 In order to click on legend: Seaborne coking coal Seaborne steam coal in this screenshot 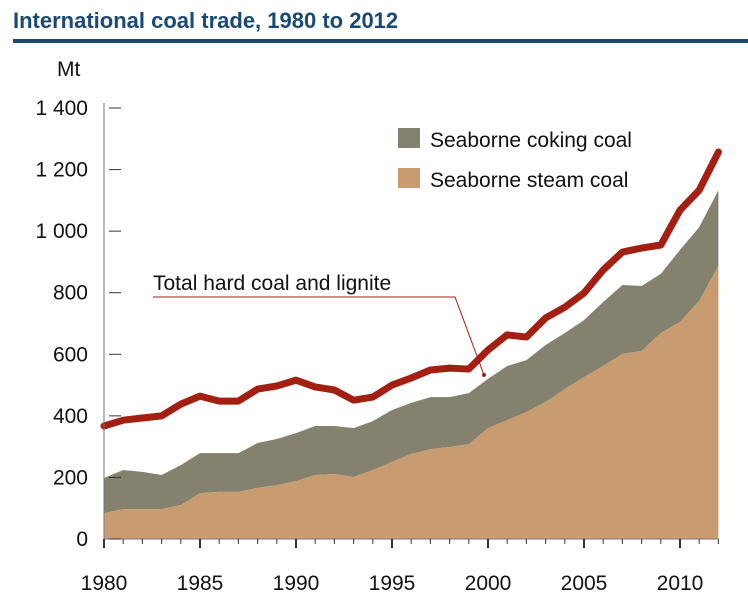, I will do `click(515, 160)`.